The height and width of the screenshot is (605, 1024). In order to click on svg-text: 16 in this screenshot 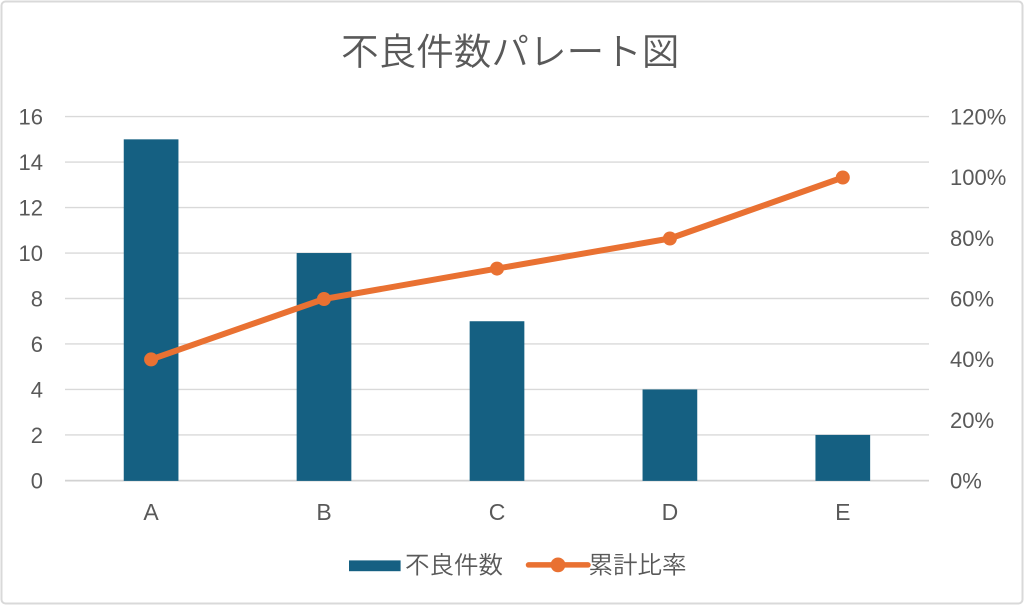, I will do `click(31, 117)`.